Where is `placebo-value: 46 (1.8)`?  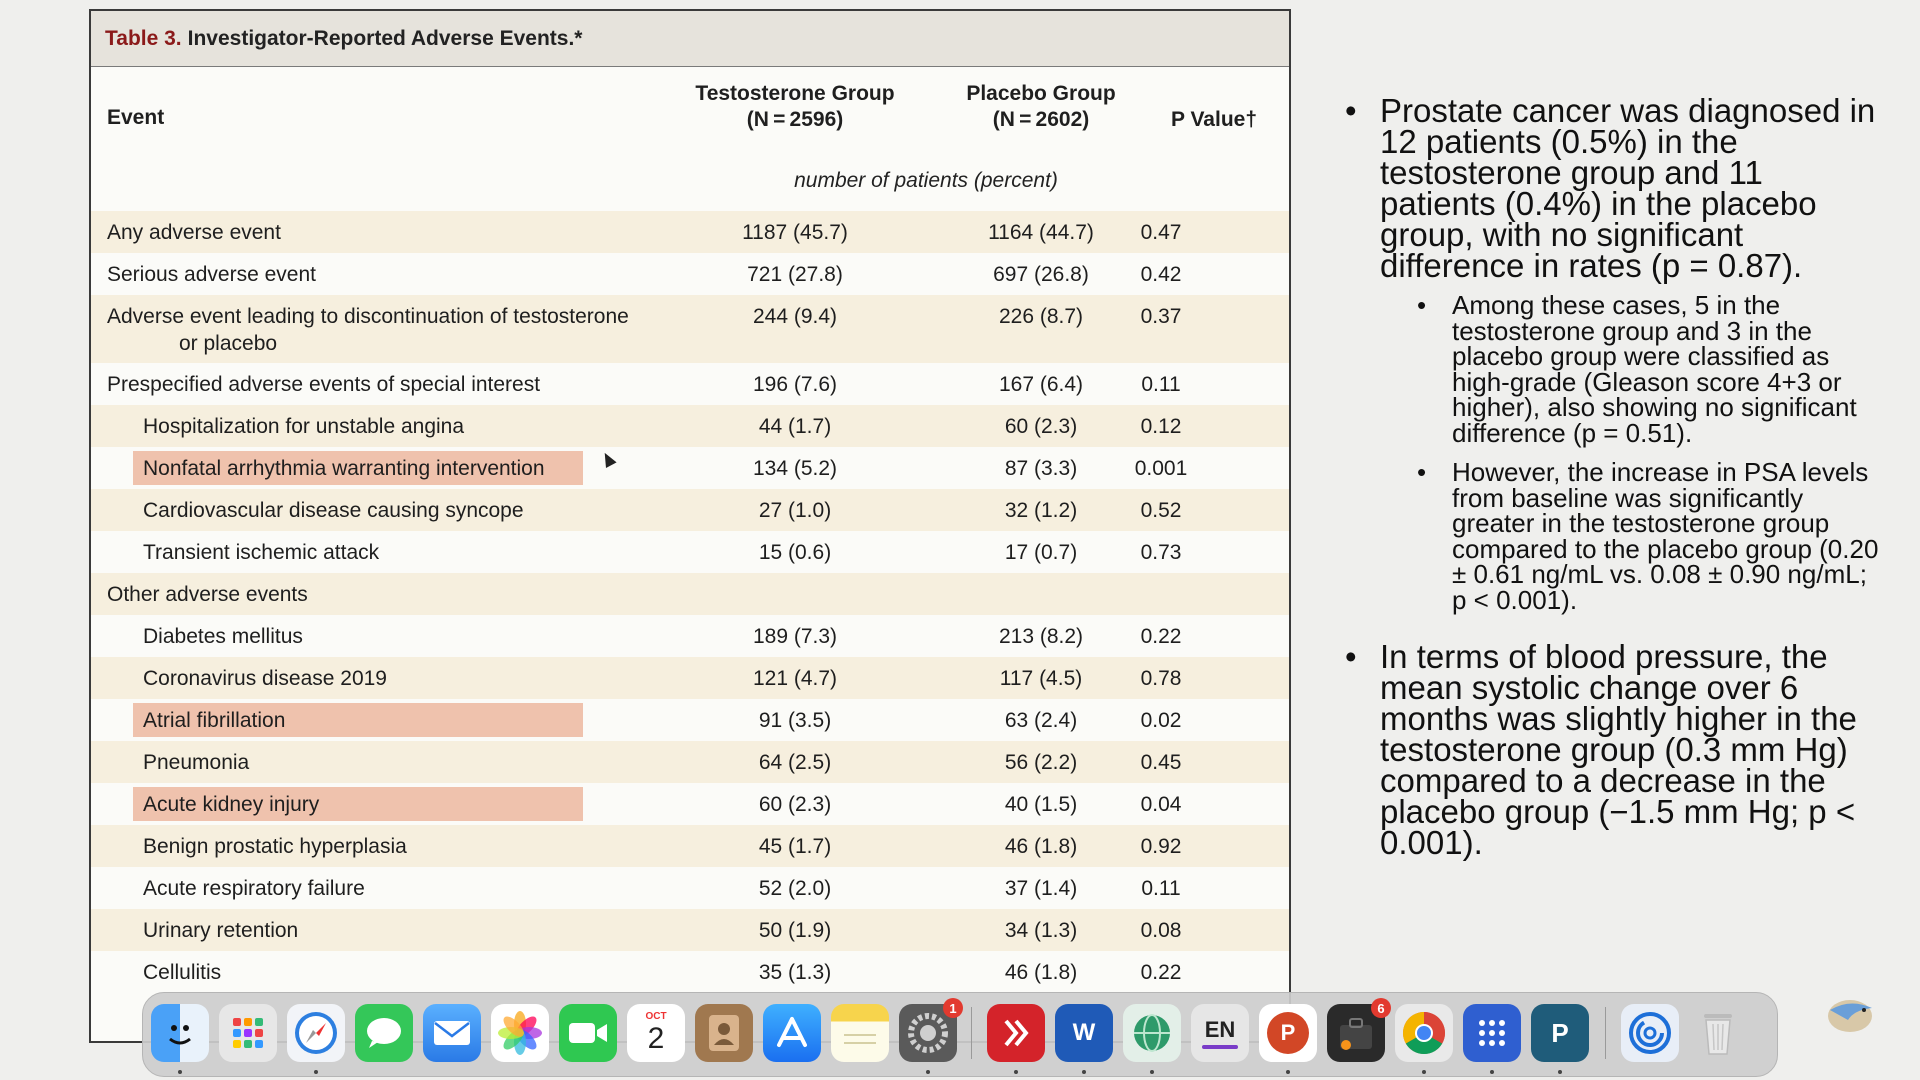 placebo-value: 46 (1.8) is located at coordinates (1041, 972).